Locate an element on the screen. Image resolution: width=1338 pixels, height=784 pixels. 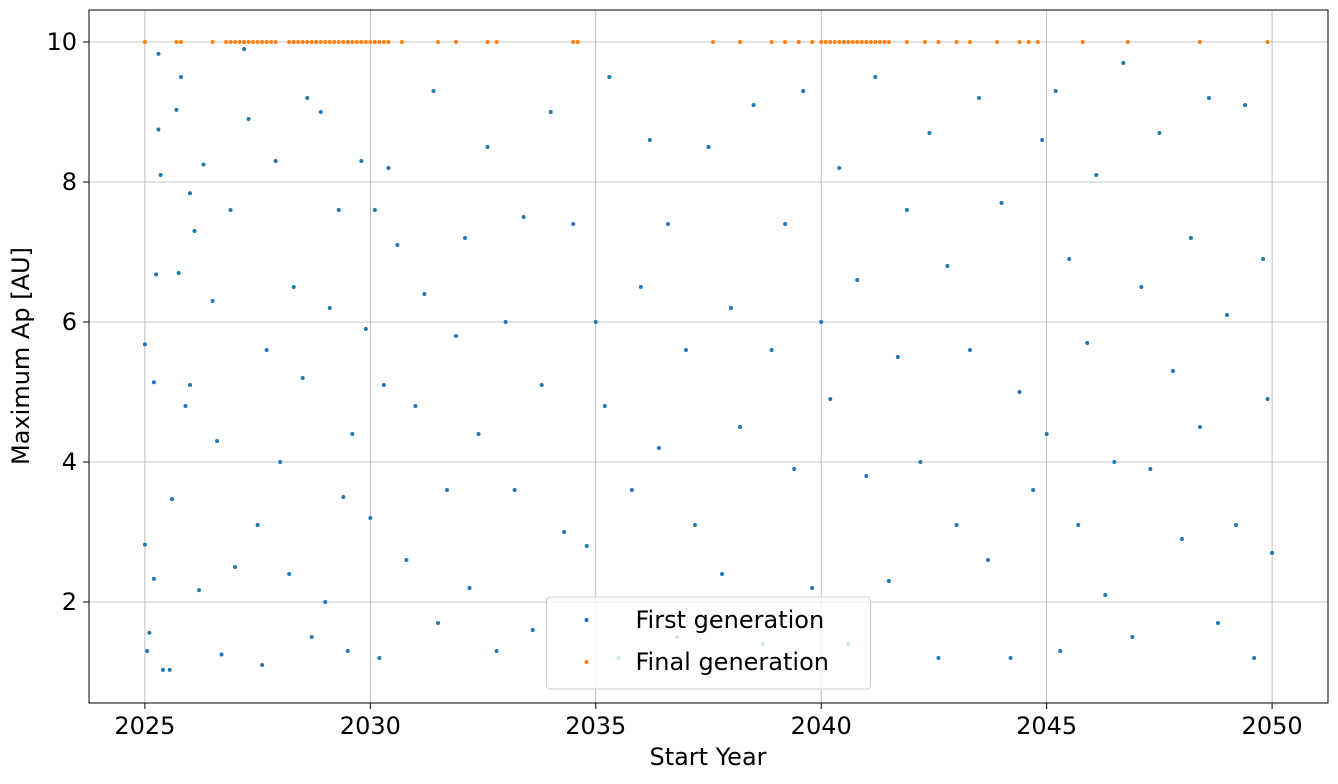
legend-label: First generation is located at coordinates (730, 620).